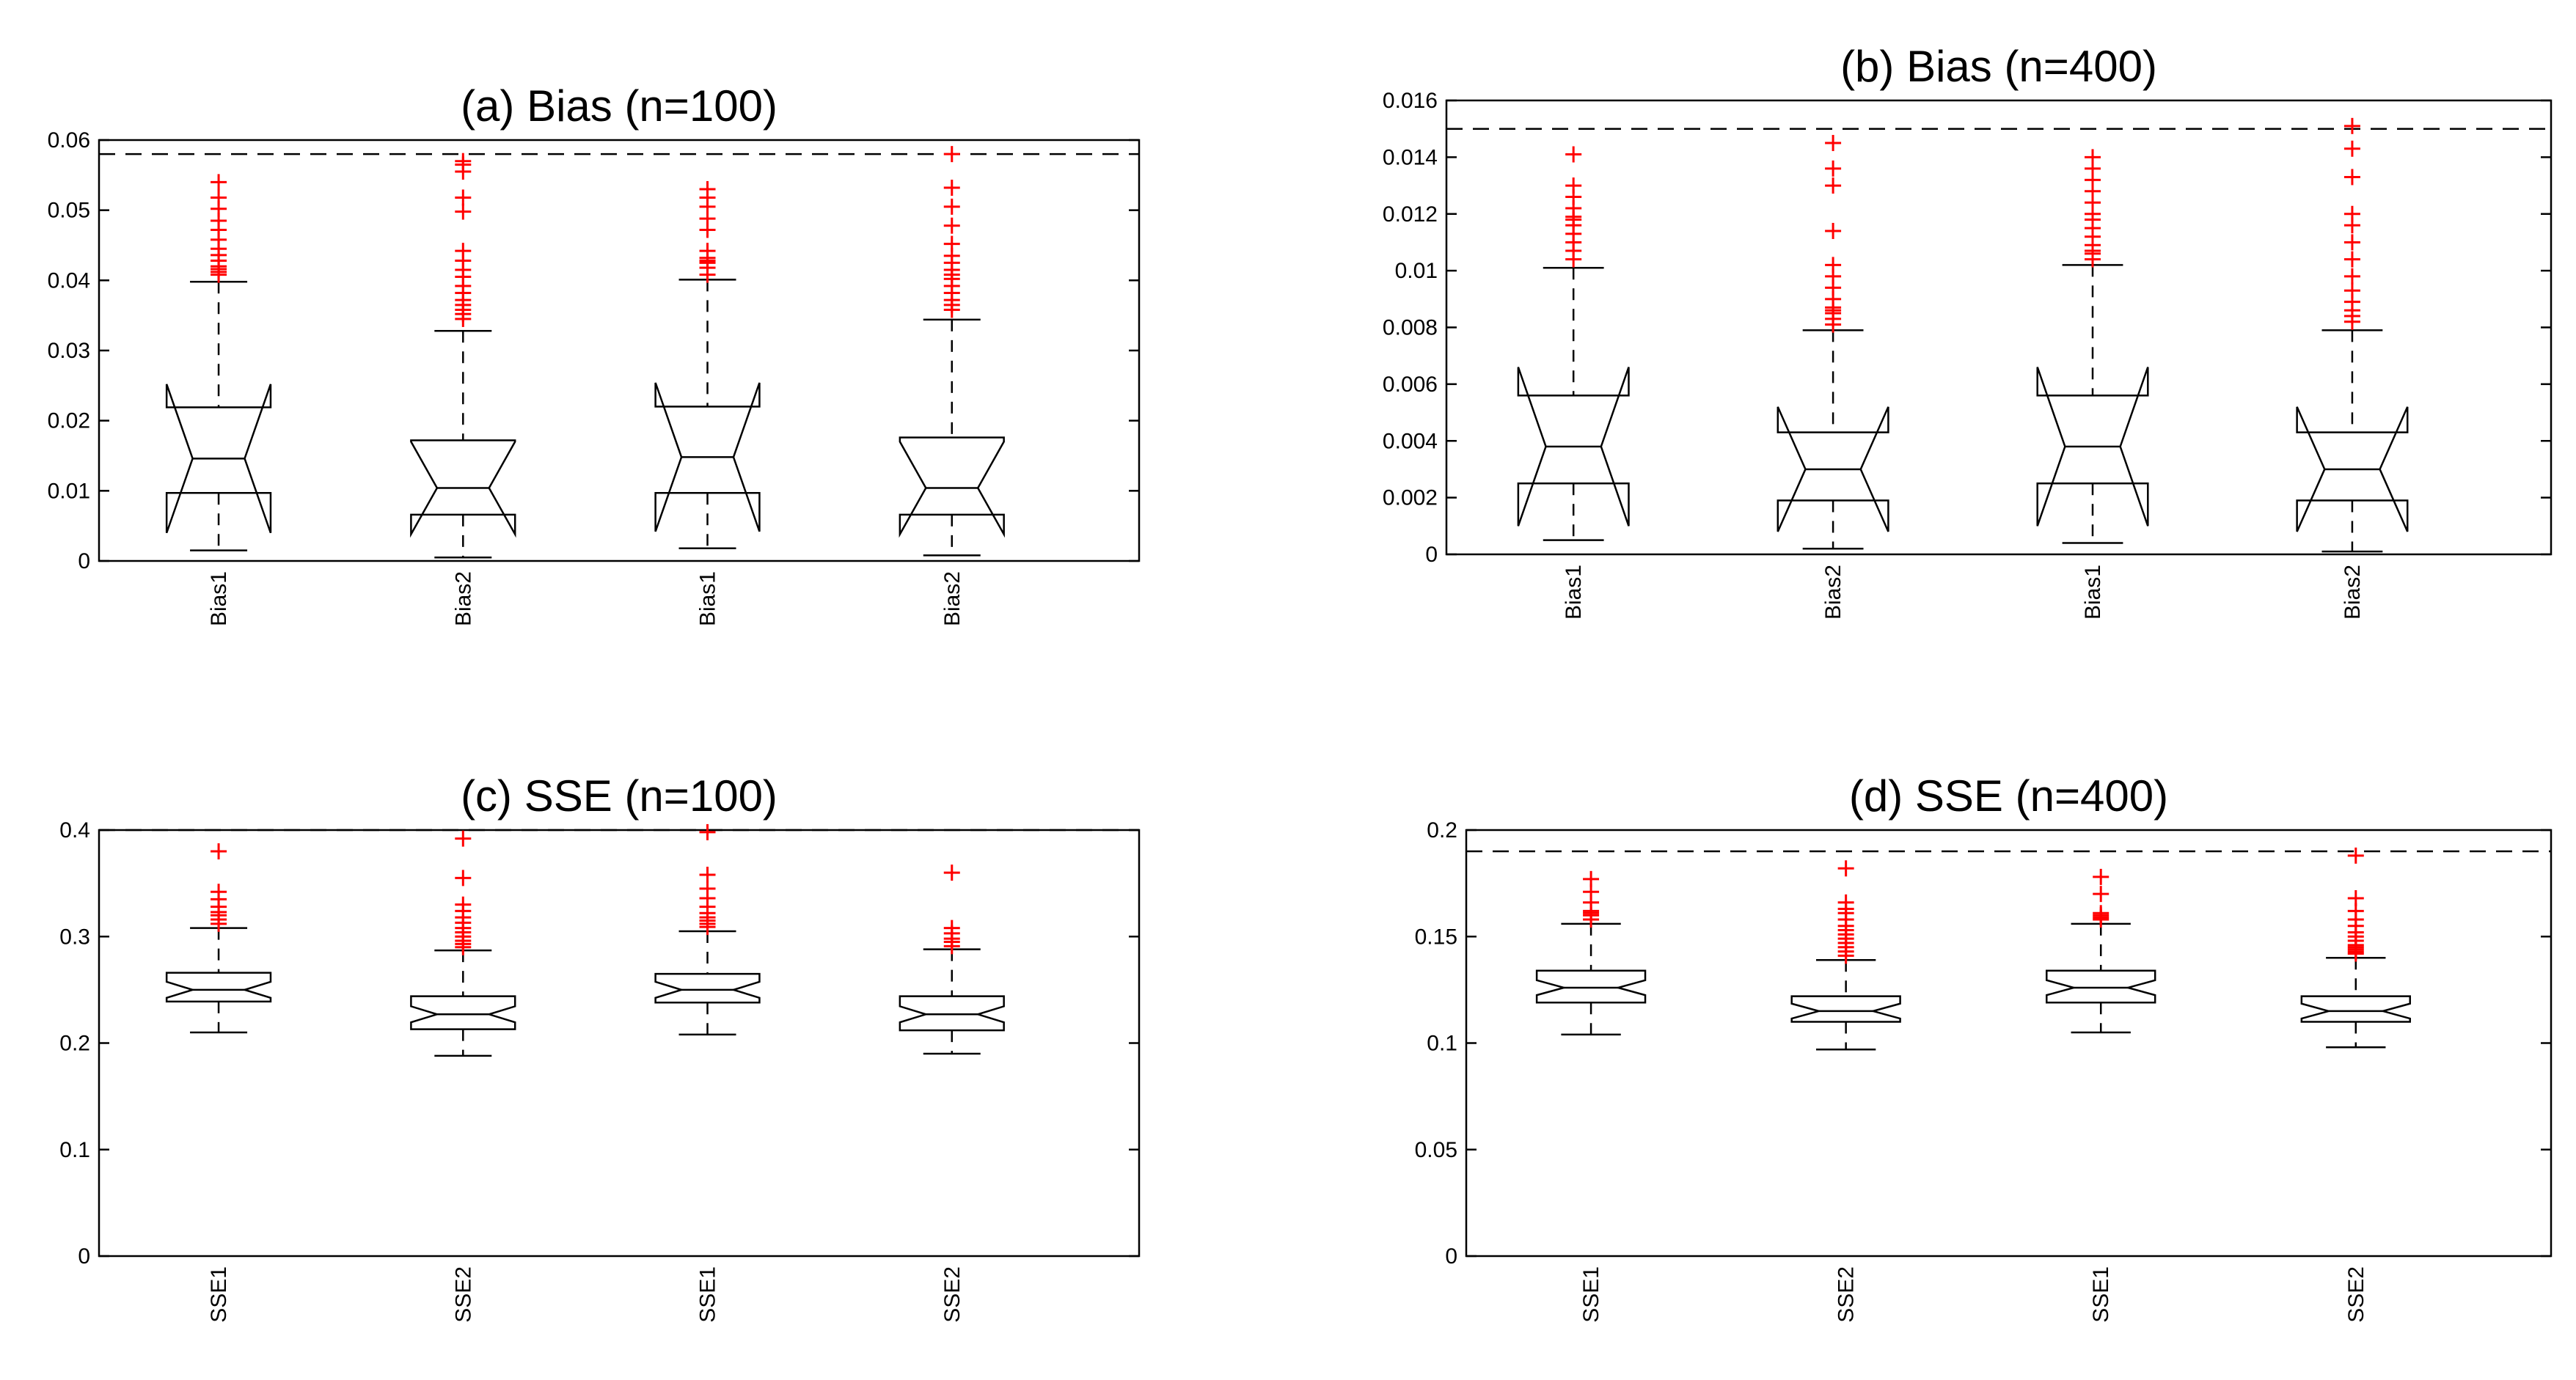 The width and height of the screenshot is (2576, 1380). I want to click on y-tick-label: 0.006, so click(1410, 384).